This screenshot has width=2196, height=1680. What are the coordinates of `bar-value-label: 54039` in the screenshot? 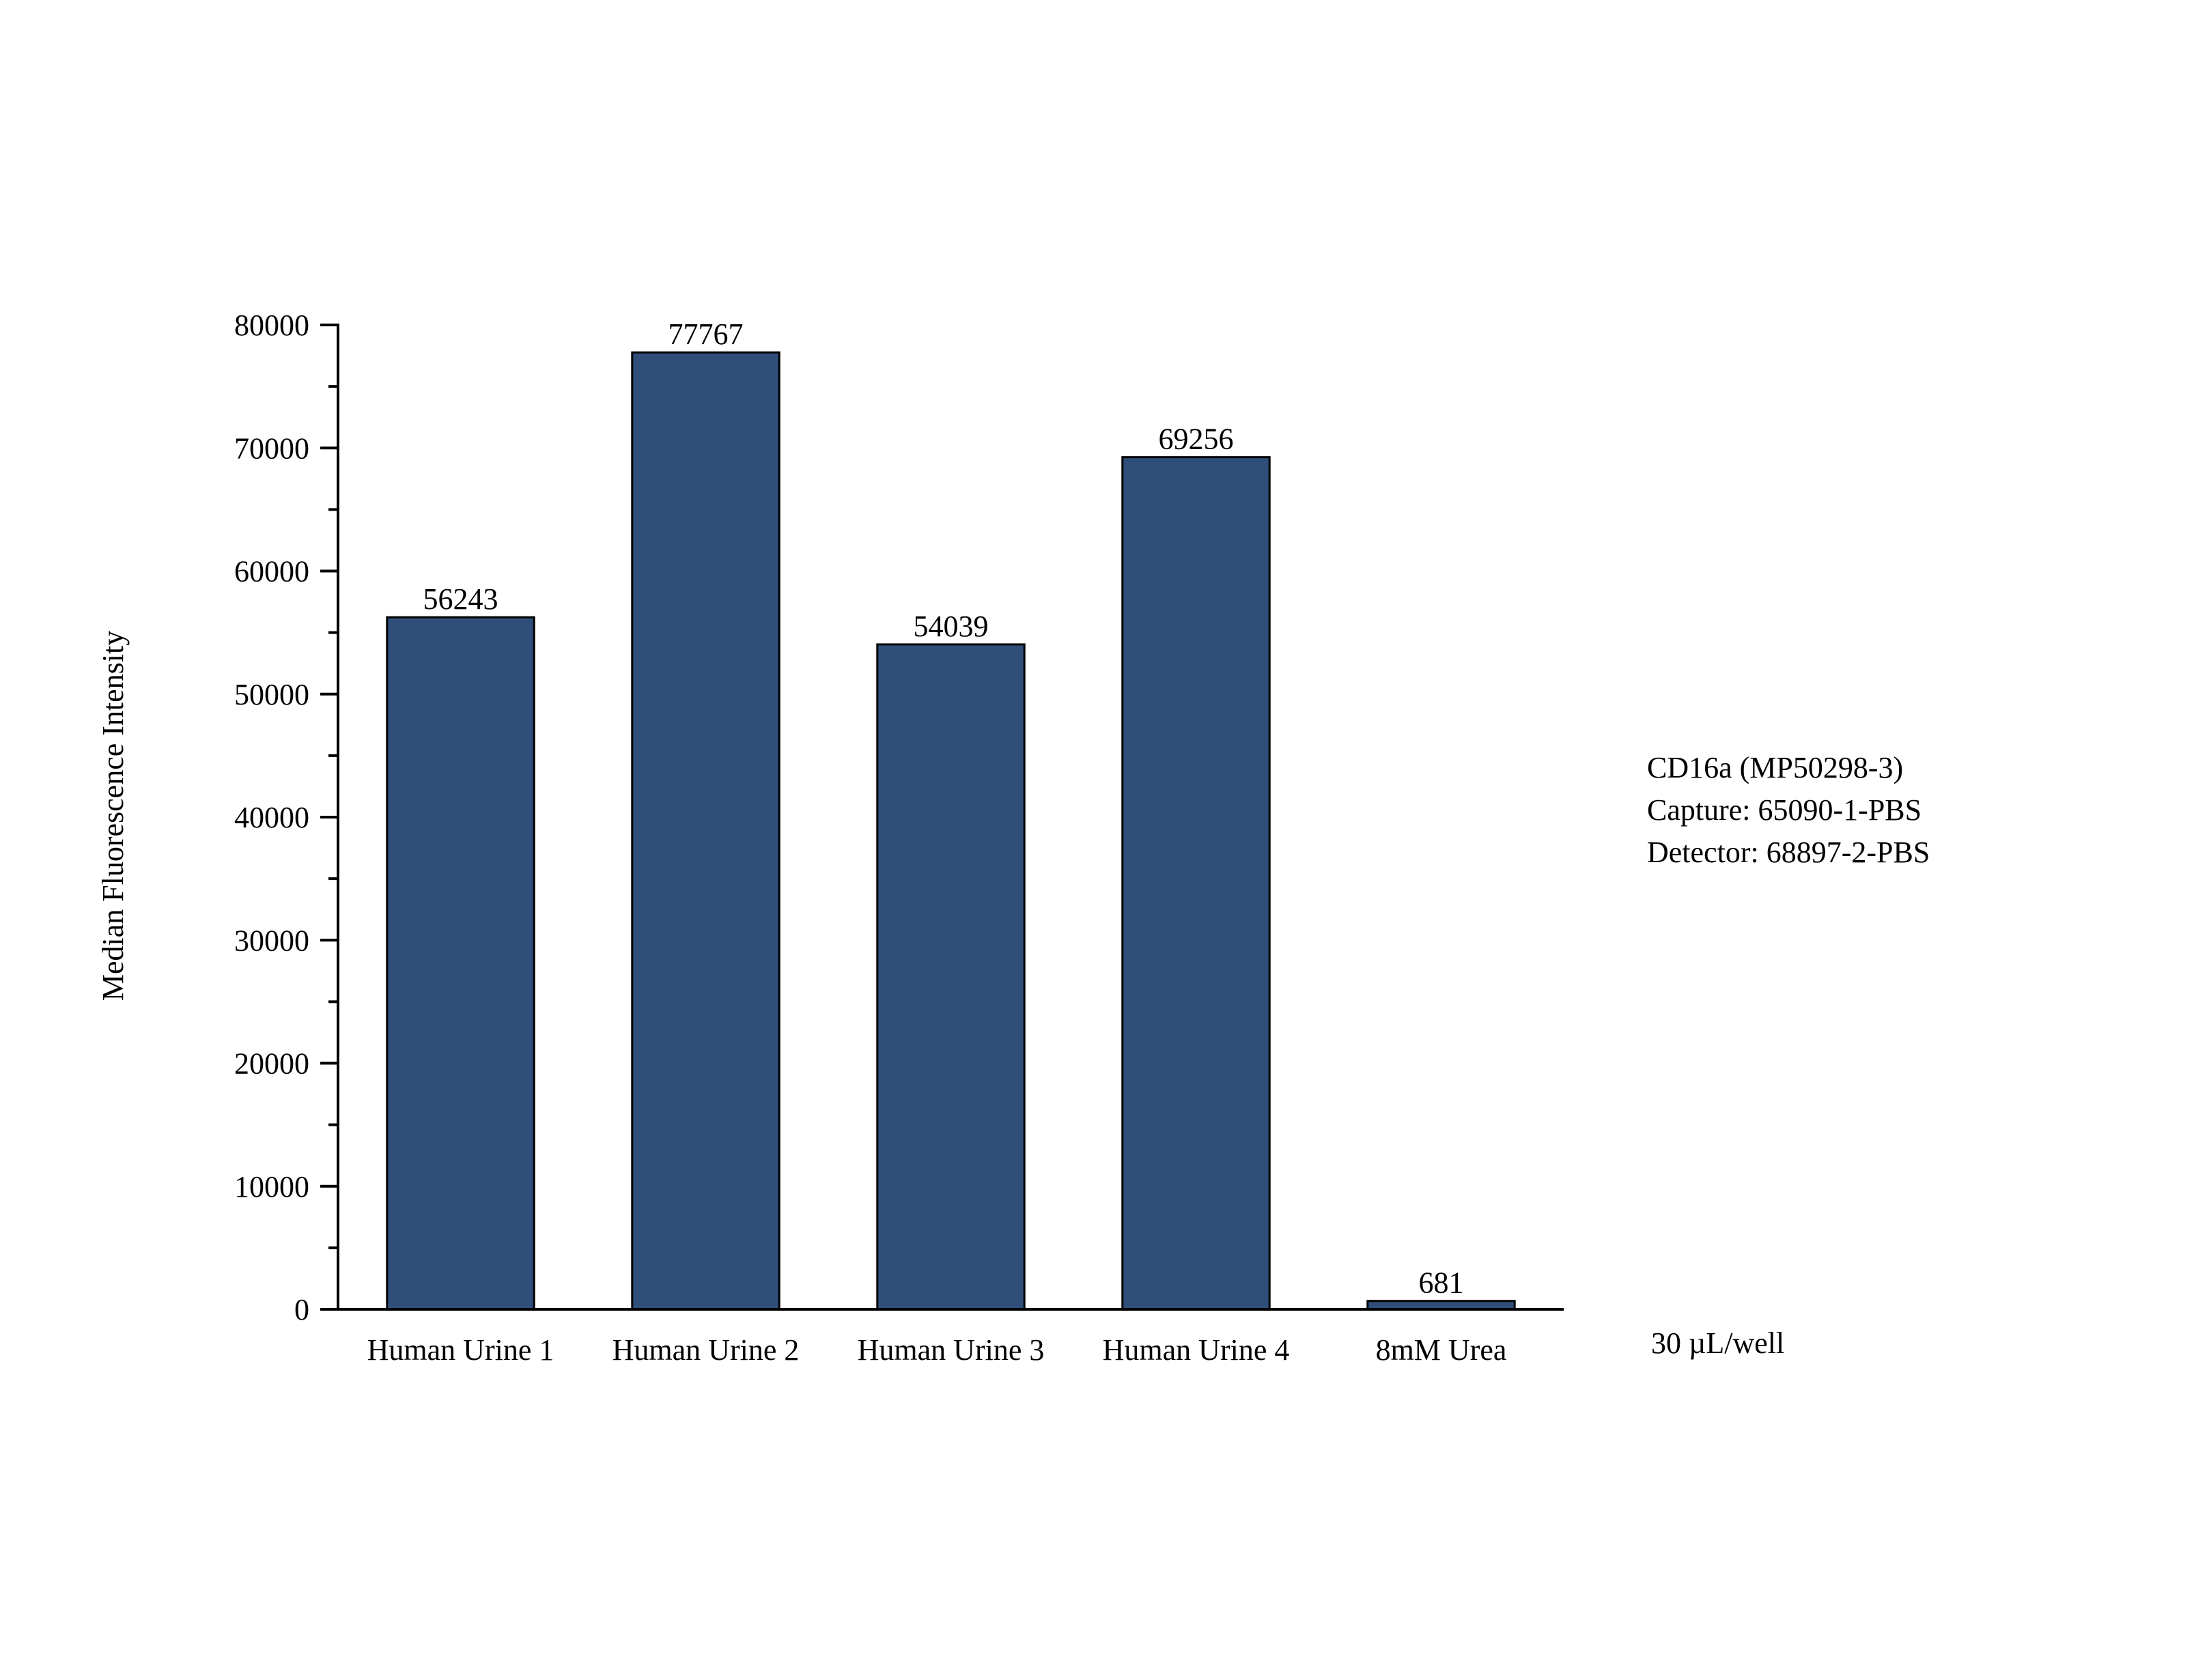 It's located at (952, 626).